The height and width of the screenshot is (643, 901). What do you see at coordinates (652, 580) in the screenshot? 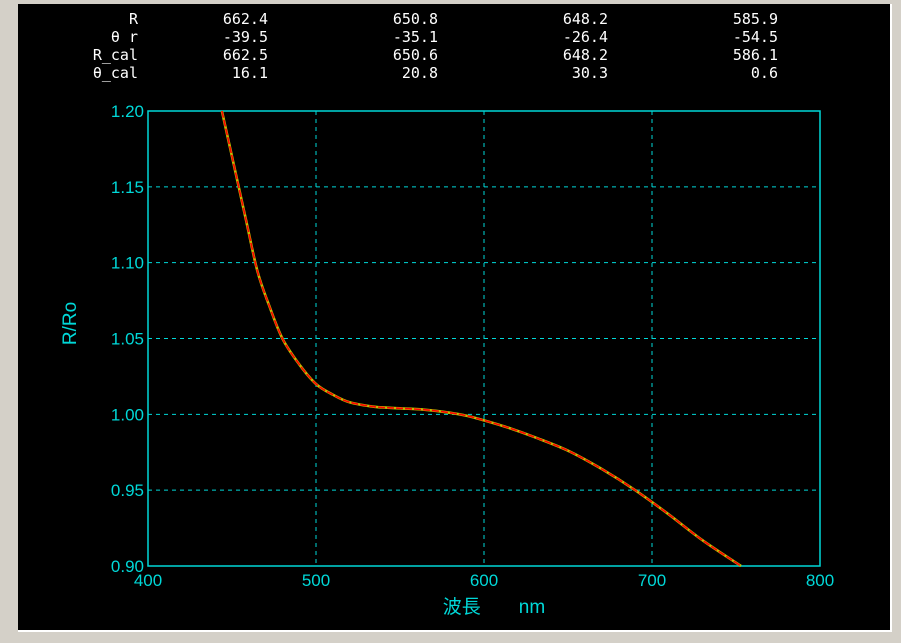
I see `x-tick-label: 700` at bounding box center [652, 580].